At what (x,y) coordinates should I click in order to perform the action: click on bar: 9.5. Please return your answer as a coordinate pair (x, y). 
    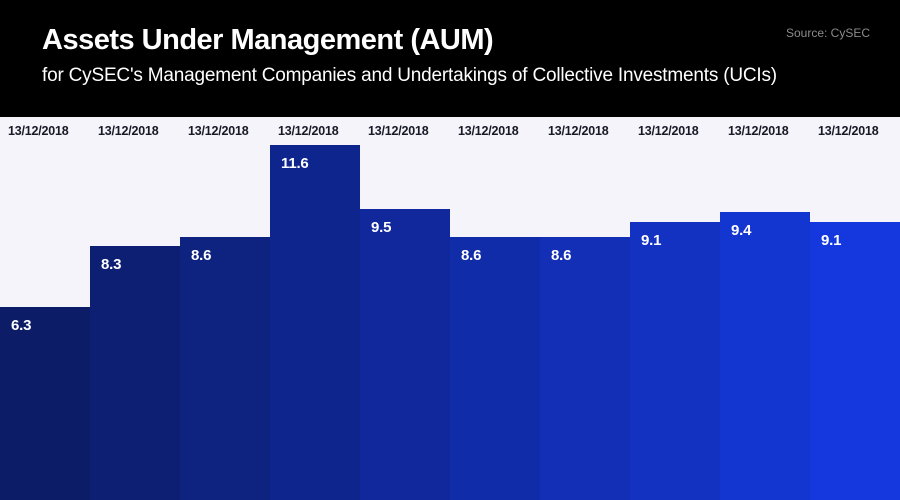
    Looking at the image, I should click on (405, 354).